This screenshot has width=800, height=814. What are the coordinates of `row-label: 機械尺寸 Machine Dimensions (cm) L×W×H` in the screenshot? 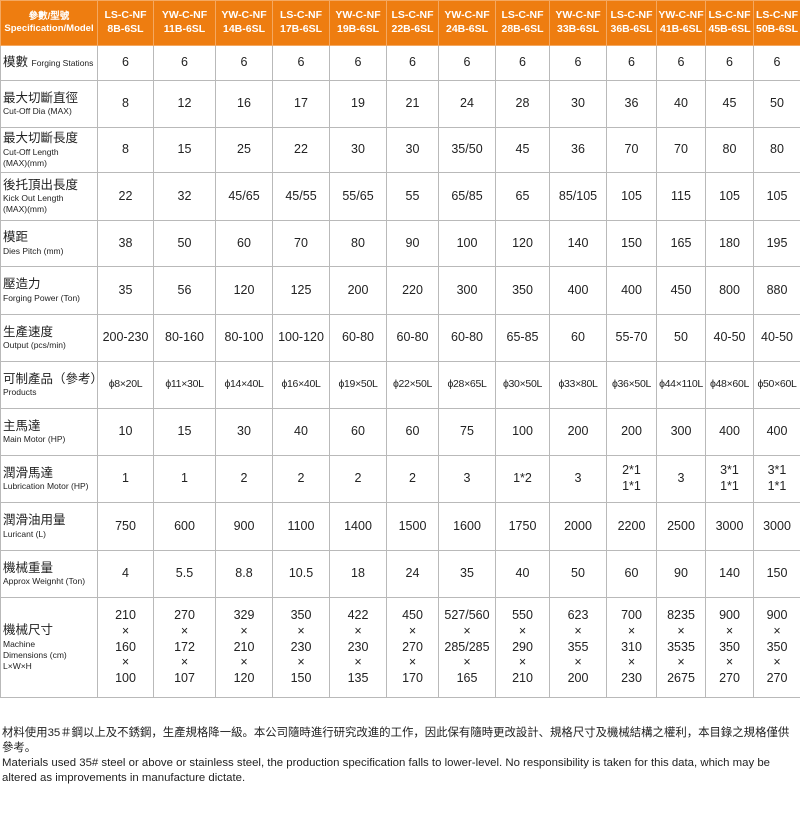 It's located at (49, 647).